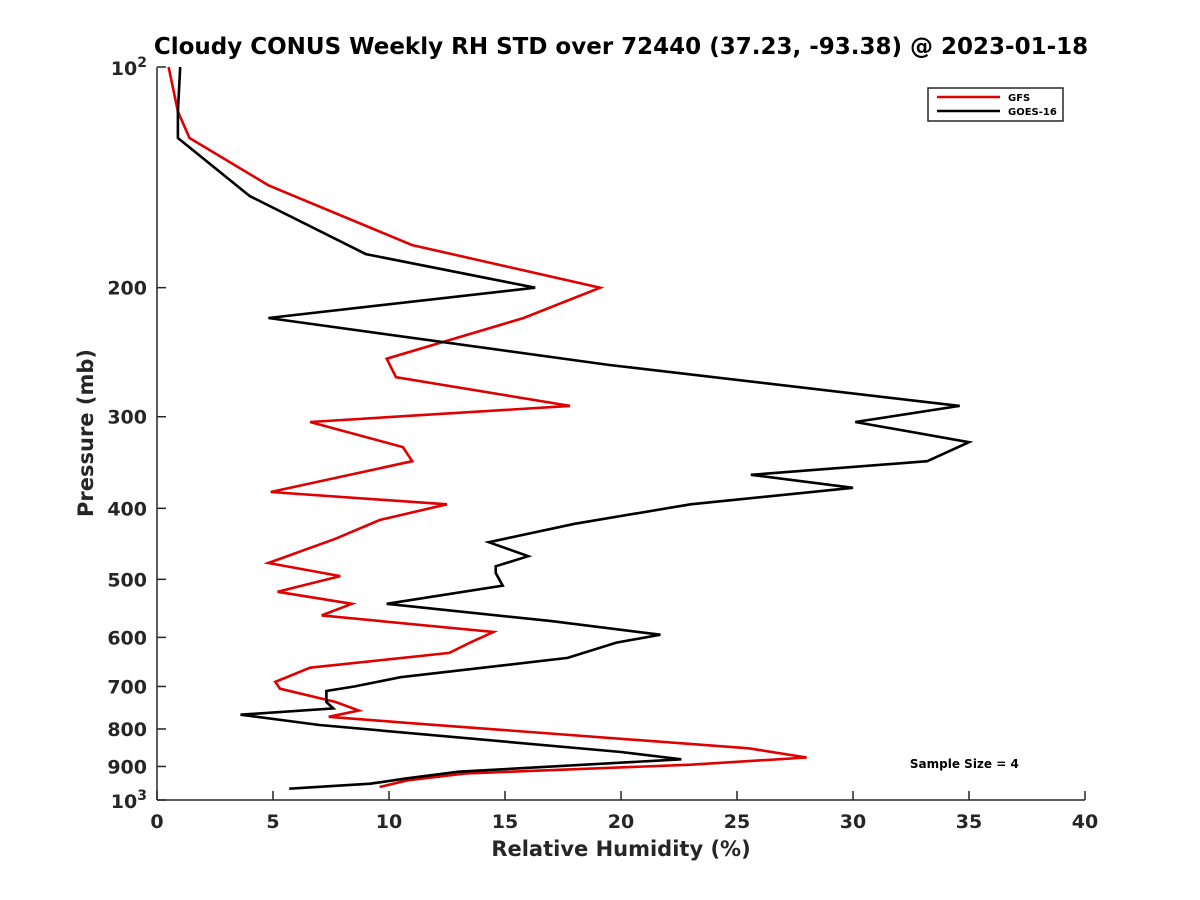 The width and height of the screenshot is (1200, 900). I want to click on x-tick-label: 5, so click(272, 822).